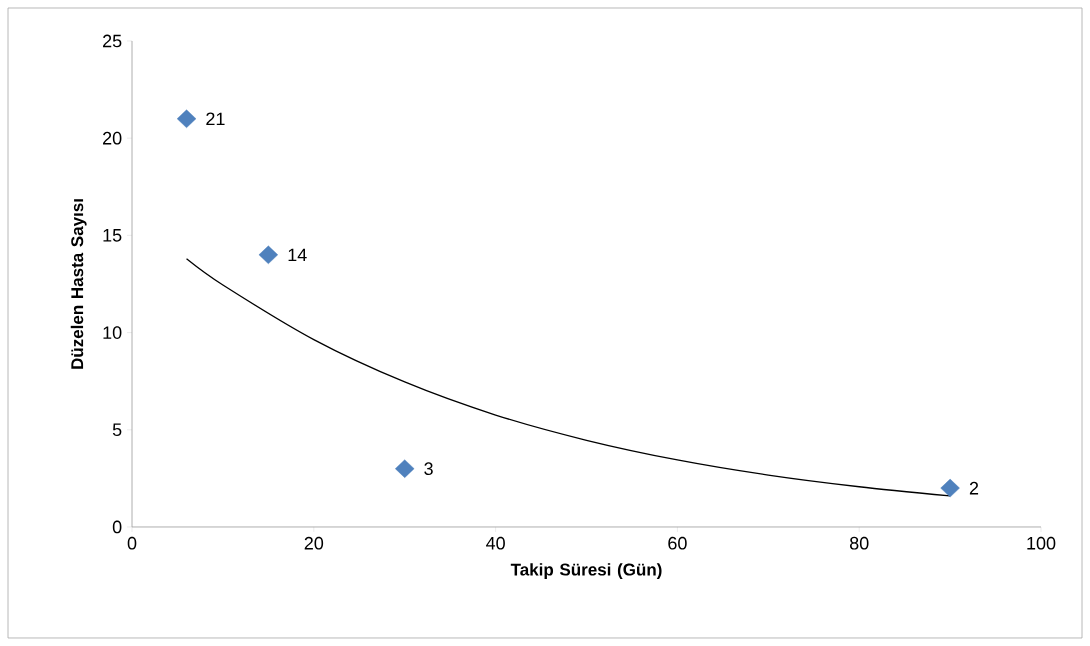 This screenshot has width=1090, height=646. What do you see at coordinates (112, 332) in the screenshot?
I see `y-tick-label: 10` at bounding box center [112, 332].